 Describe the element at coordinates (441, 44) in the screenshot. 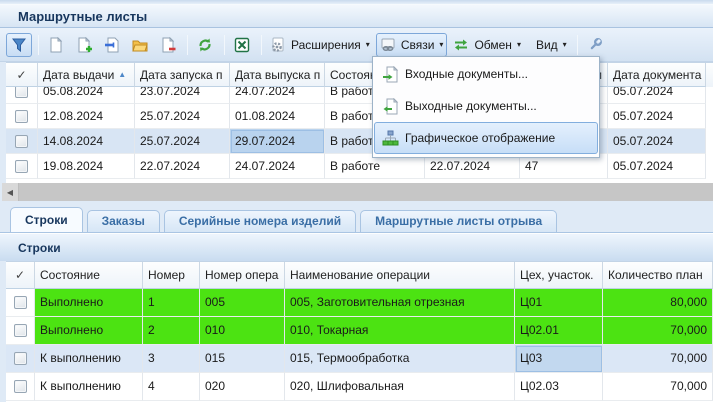

I see `chevron-down-icon: ▾` at that location.